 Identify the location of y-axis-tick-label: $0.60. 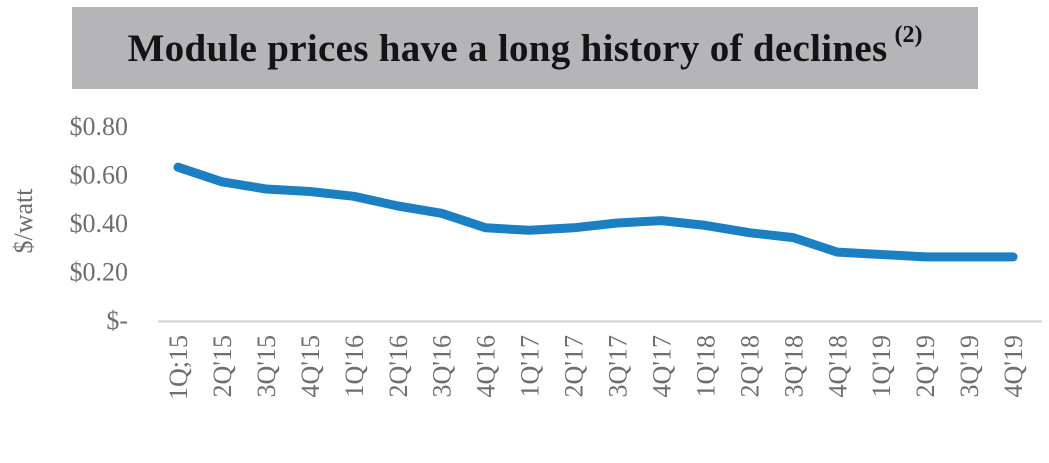
(99, 175).